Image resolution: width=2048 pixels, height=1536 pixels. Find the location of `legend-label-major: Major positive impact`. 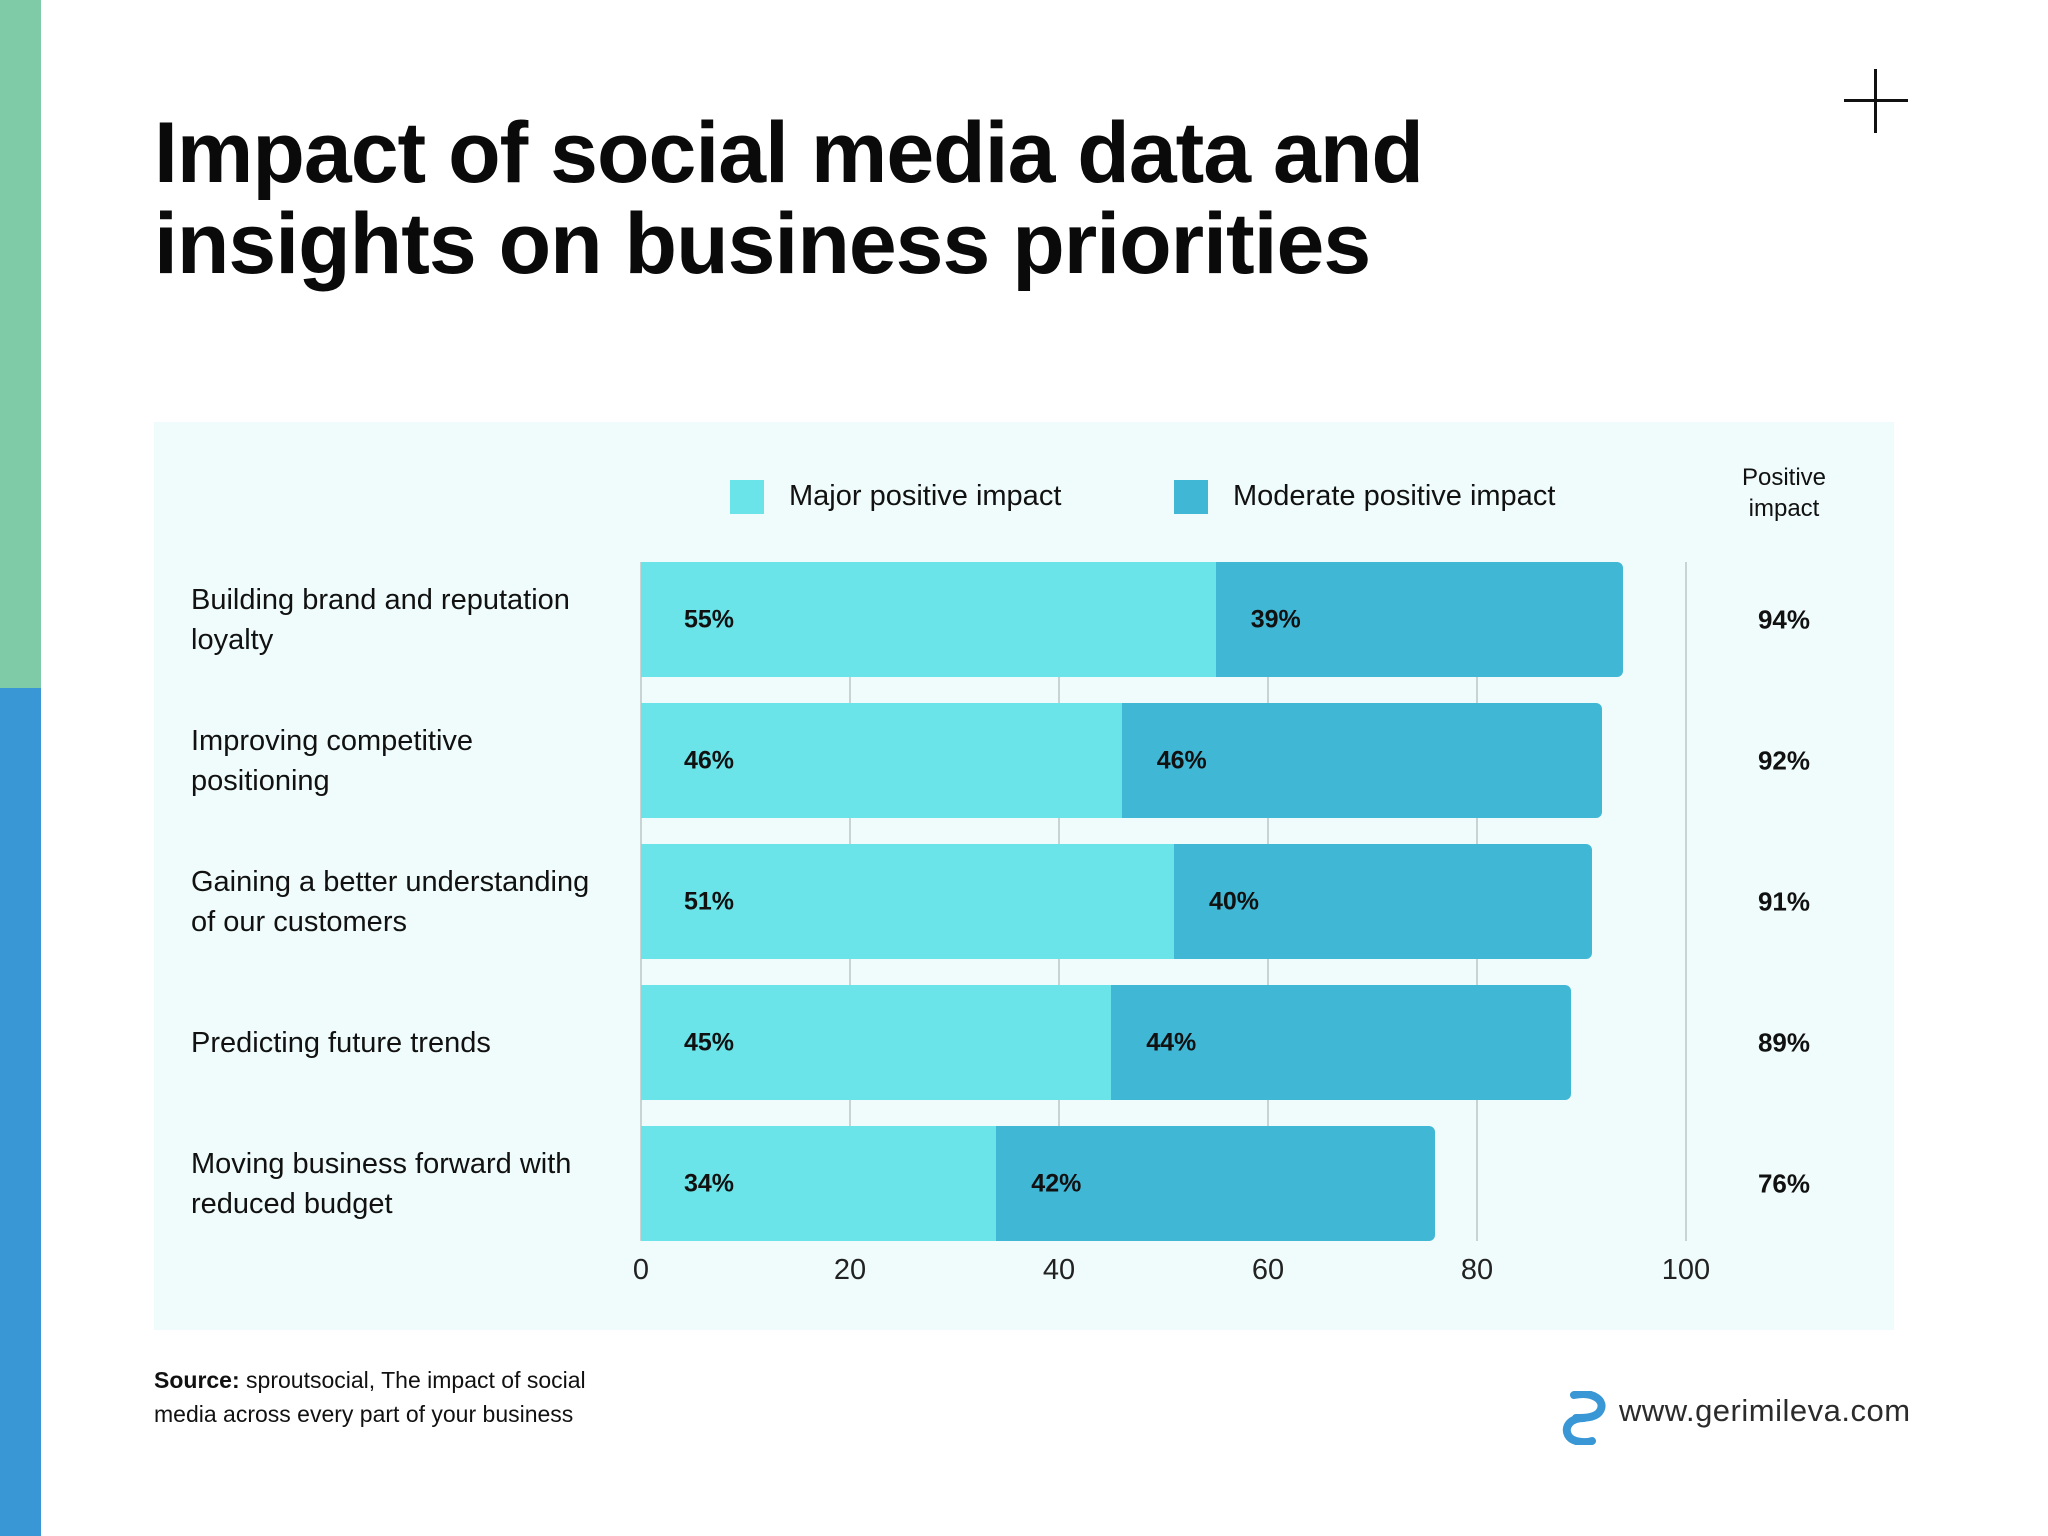

legend-label-major: Major positive impact is located at coordinates (925, 496).